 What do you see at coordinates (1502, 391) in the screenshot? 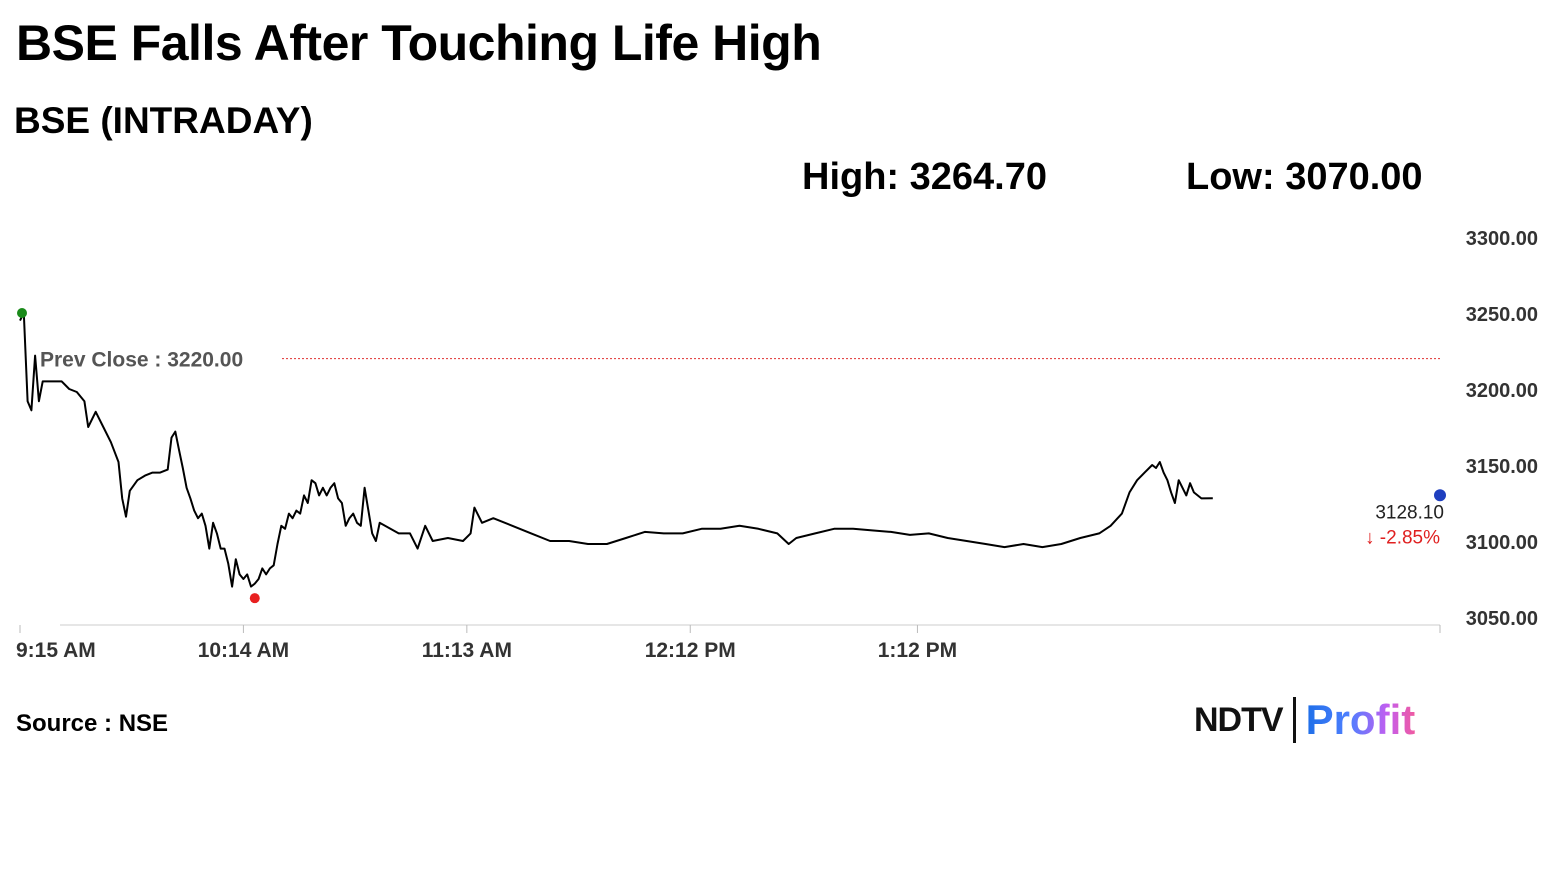
I see `y-tick-label: 3200.00` at bounding box center [1502, 391].